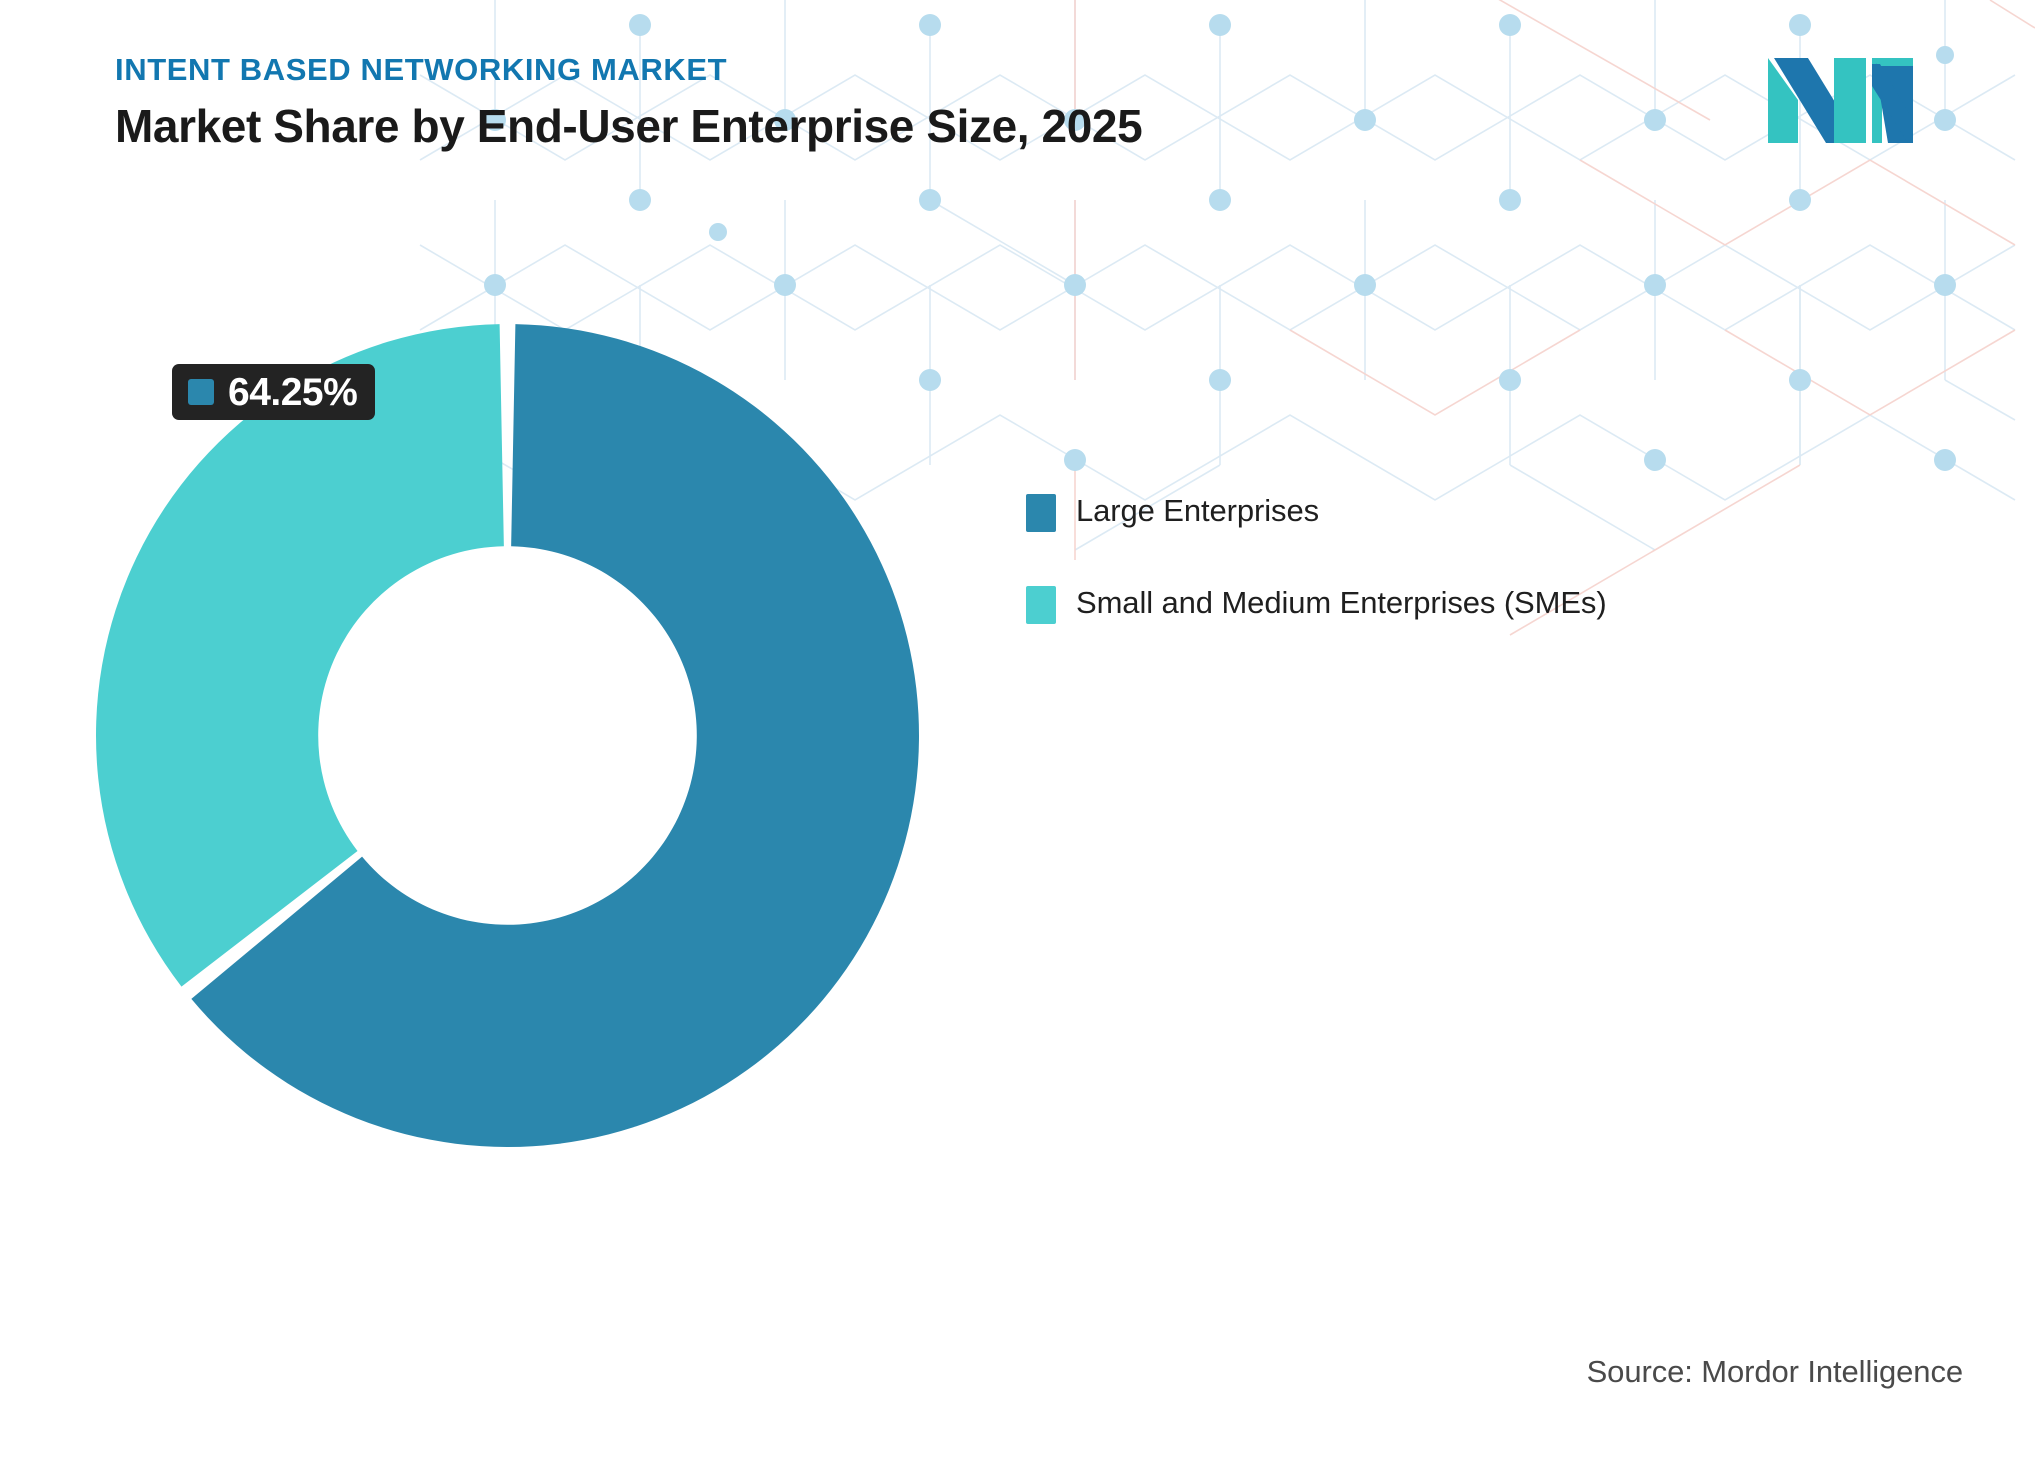  Describe the element at coordinates (1774, 1371) in the screenshot. I see `source-attribution: Source: Mordor Intelligence` at that location.